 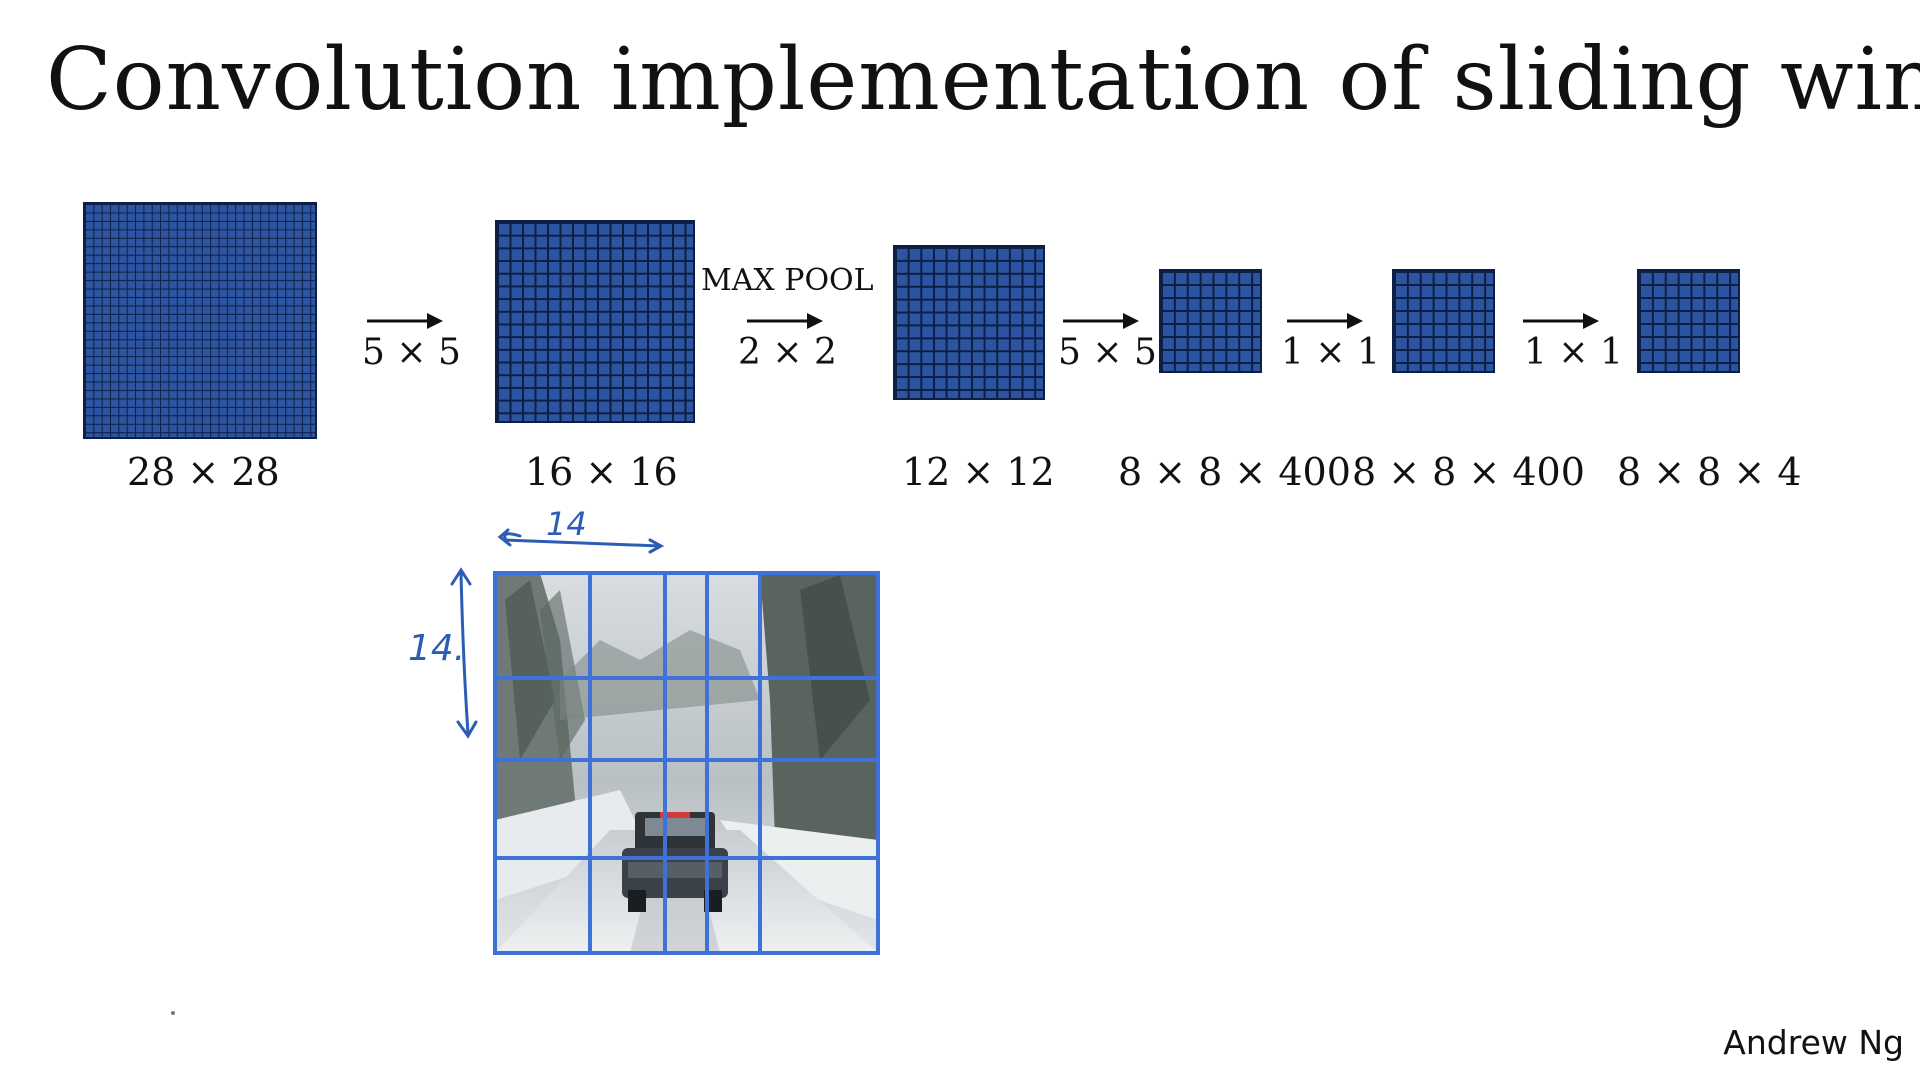 I want to click on feature-map-16x16, so click(x=595, y=321).